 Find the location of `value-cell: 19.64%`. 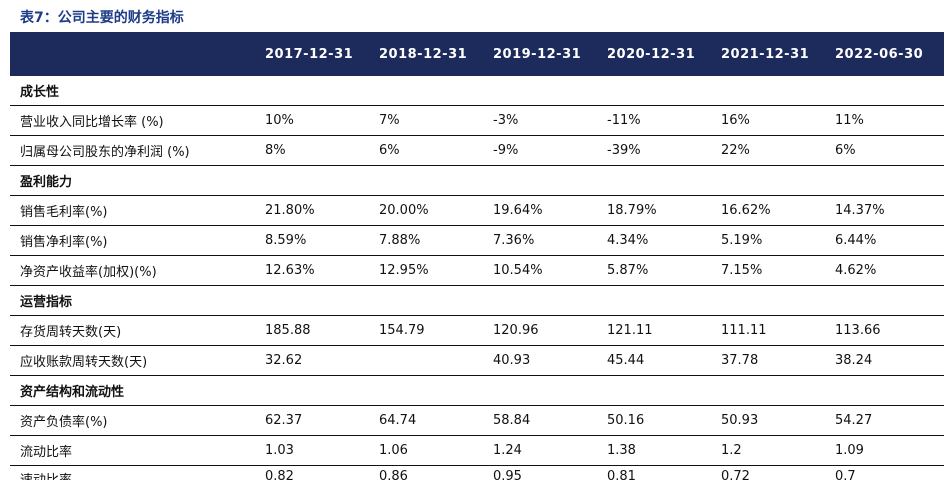

value-cell: 19.64% is located at coordinates (518, 210).